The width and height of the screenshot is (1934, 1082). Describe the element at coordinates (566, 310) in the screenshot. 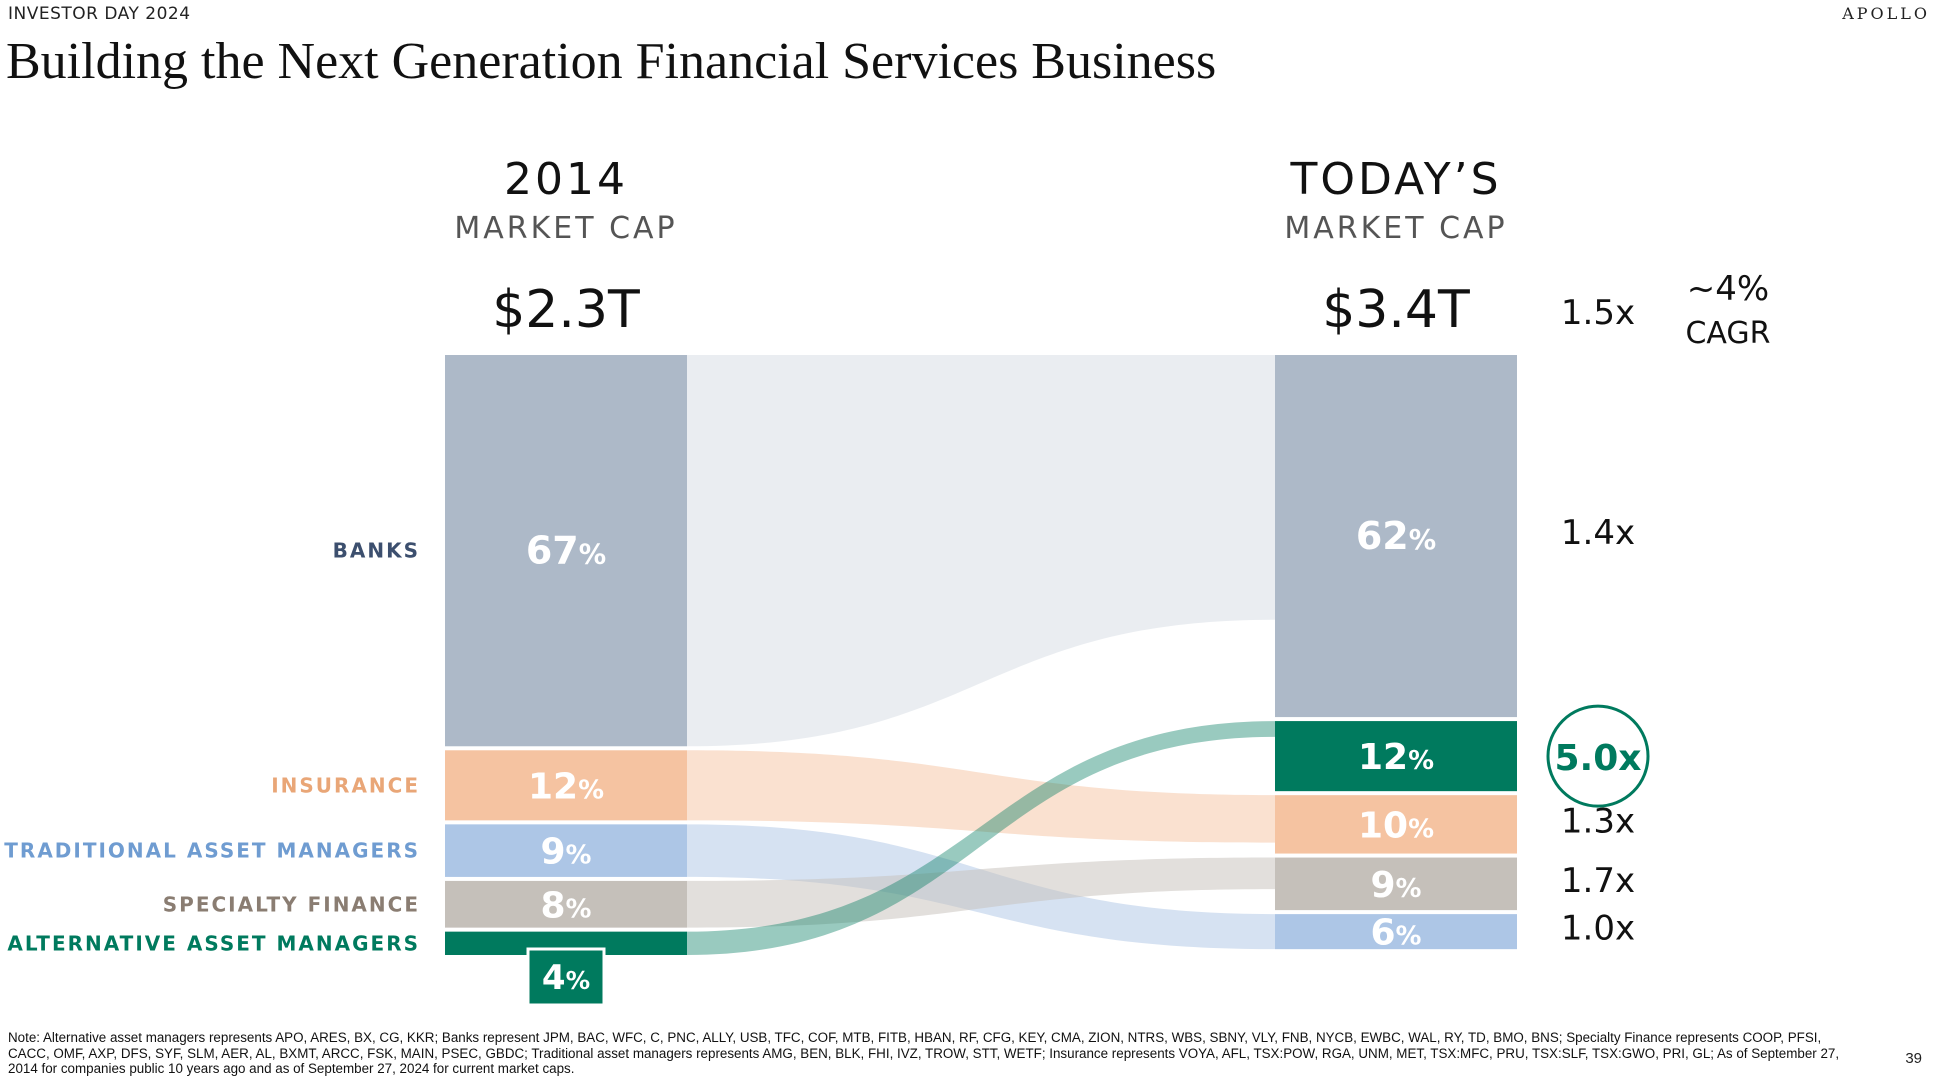

I see `column-total: $2.3T` at that location.